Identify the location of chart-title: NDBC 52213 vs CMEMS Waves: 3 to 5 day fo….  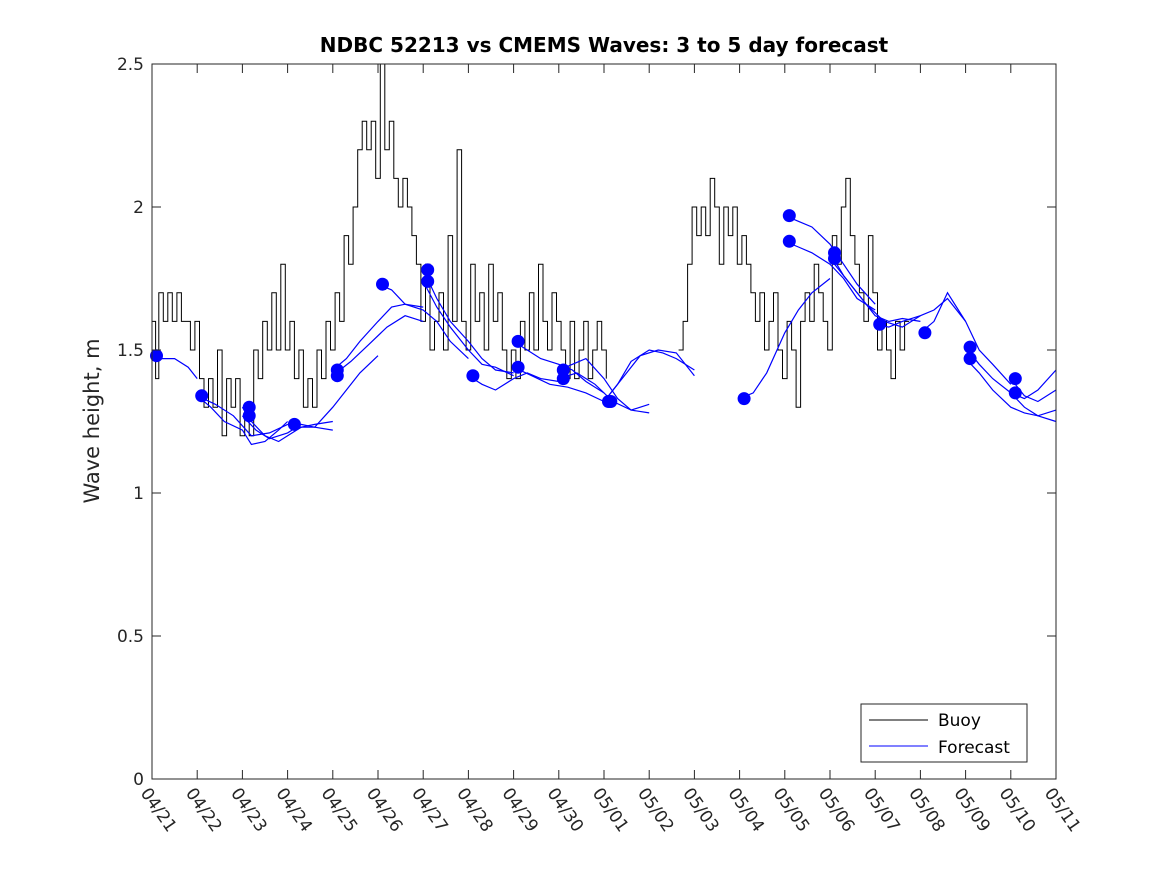
(604, 45).